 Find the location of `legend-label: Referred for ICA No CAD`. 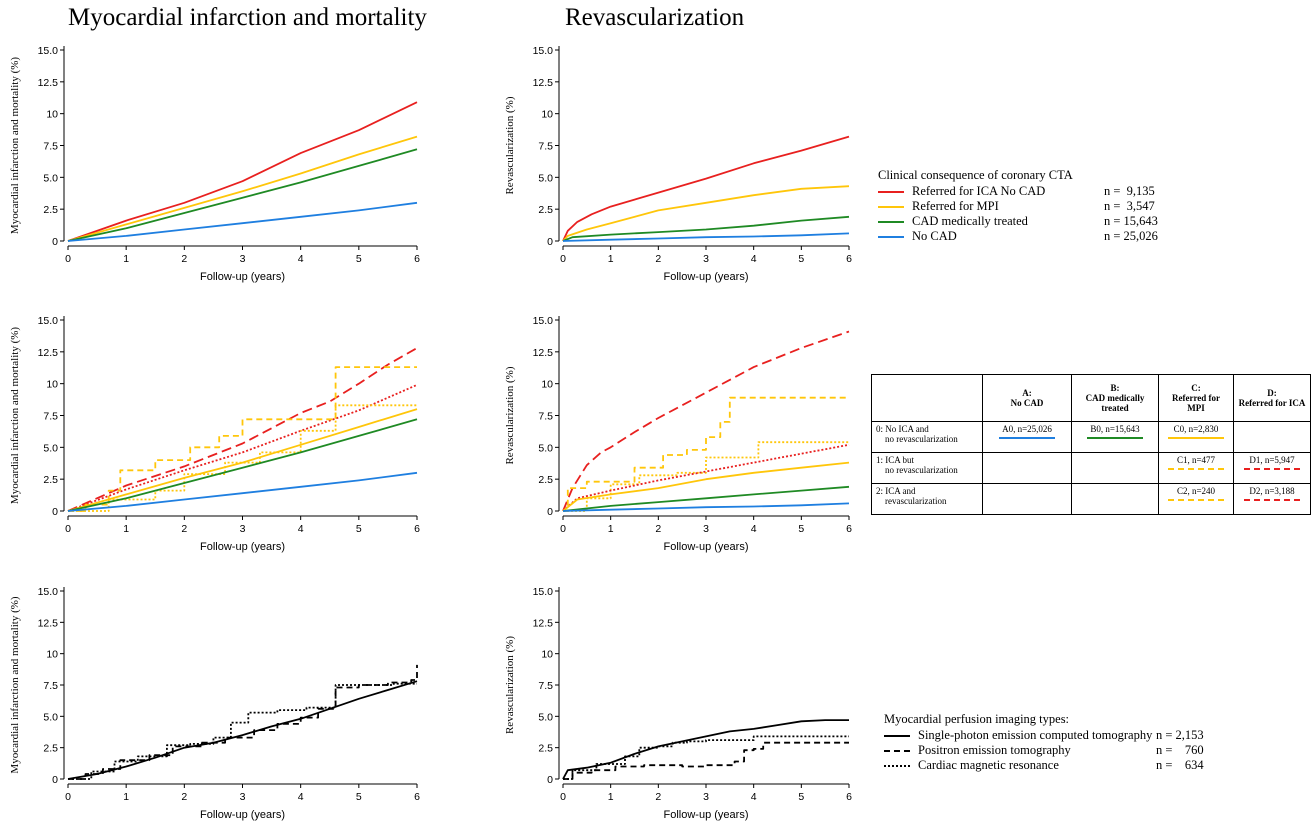

legend-label: Referred for ICA No CAD is located at coordinates (979, 191).